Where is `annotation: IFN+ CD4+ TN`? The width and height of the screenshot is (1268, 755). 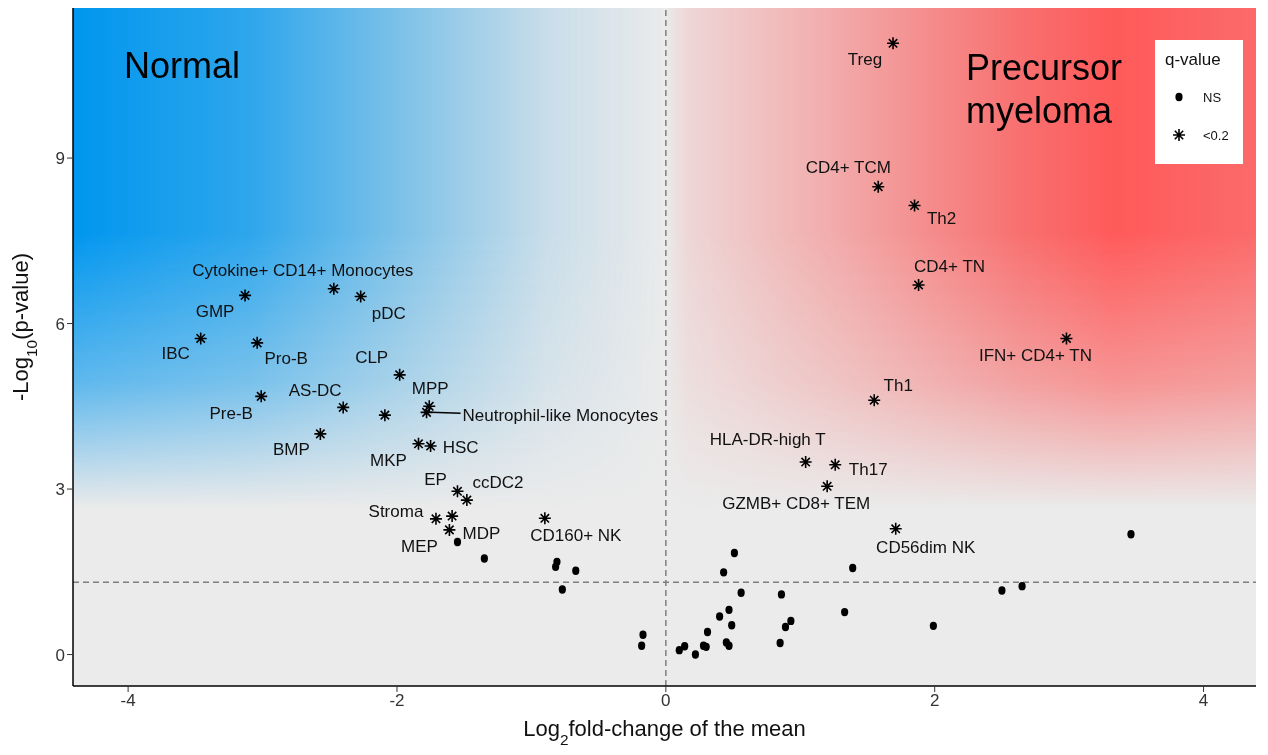
annotation: IFN+ CD4+ TN is located at coordinates (1035, 355).